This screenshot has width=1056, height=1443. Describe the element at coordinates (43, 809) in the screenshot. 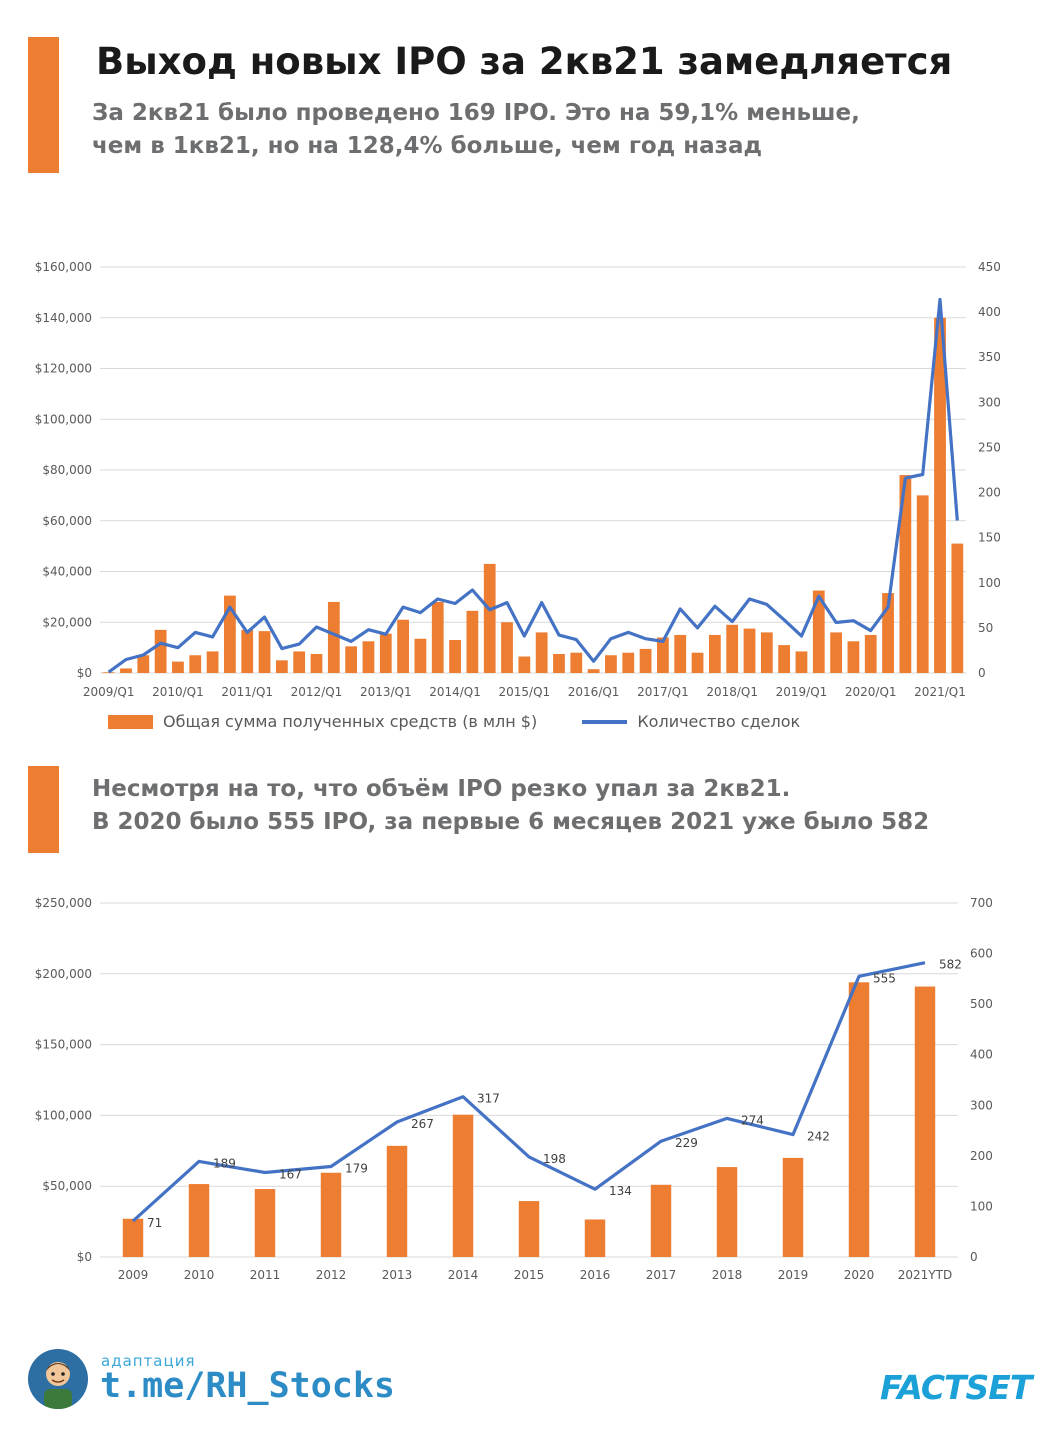

I see `section-accent-bar` at that location.